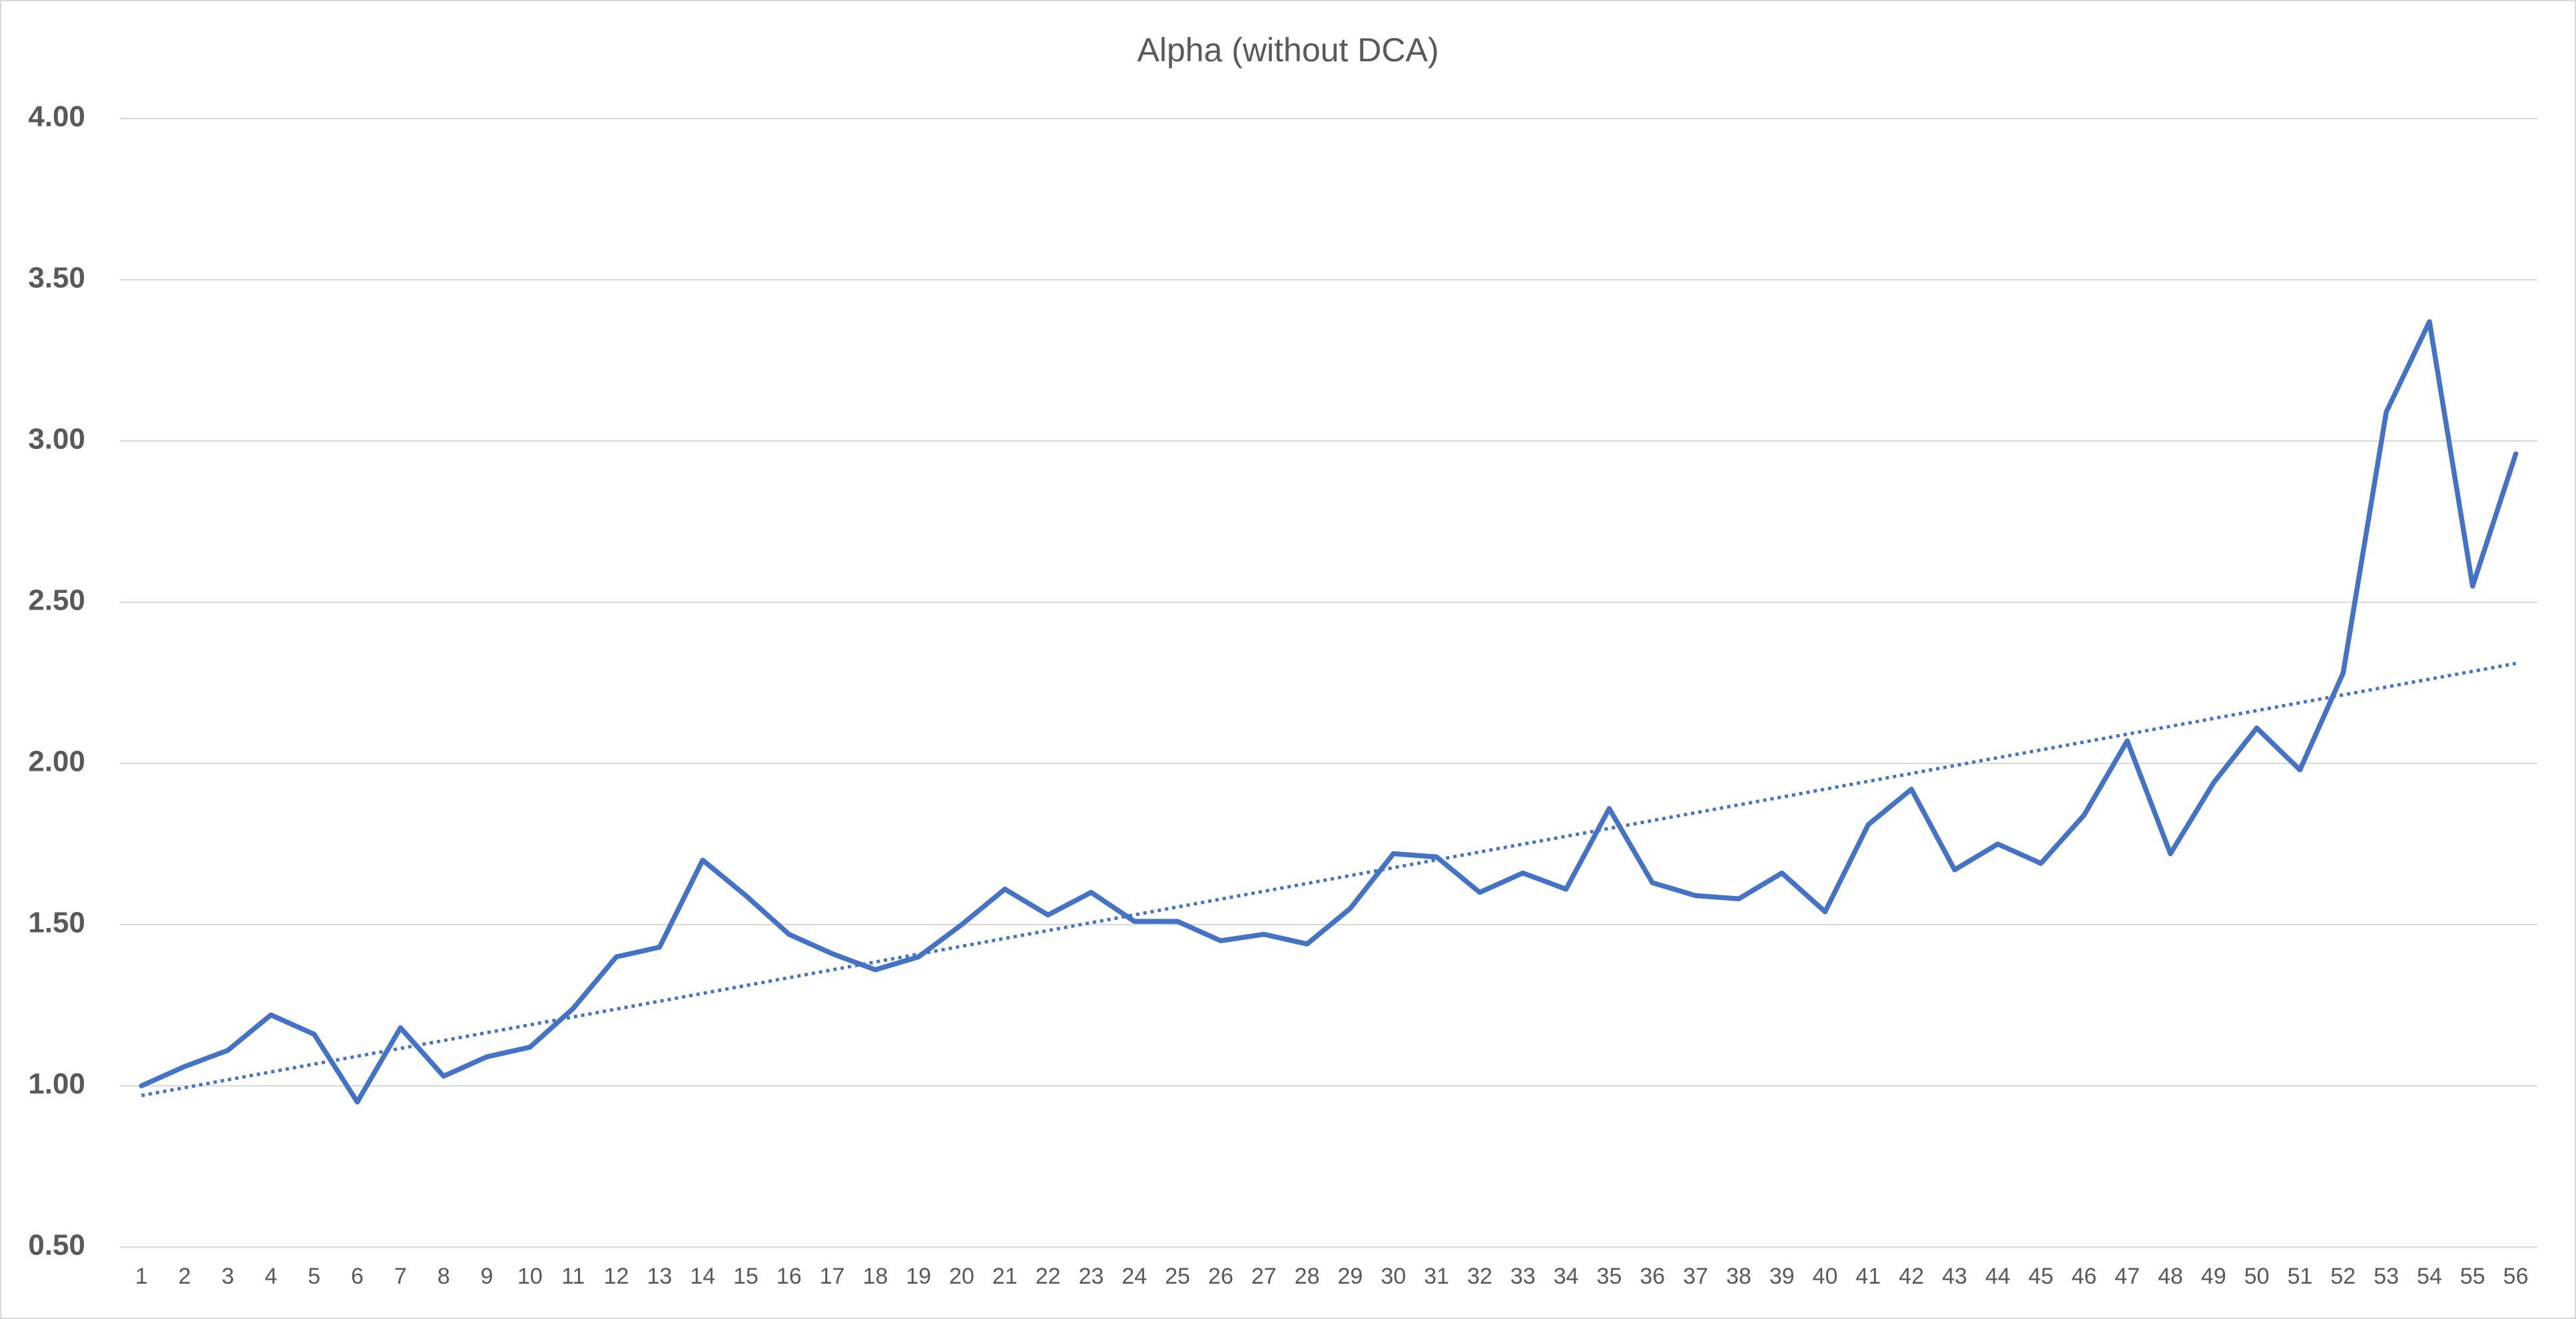  What do you see at coordinates (1350, 1276) in the screenshot?
I see `x-tick-label: 29` at bounding box center [1350, 1276].